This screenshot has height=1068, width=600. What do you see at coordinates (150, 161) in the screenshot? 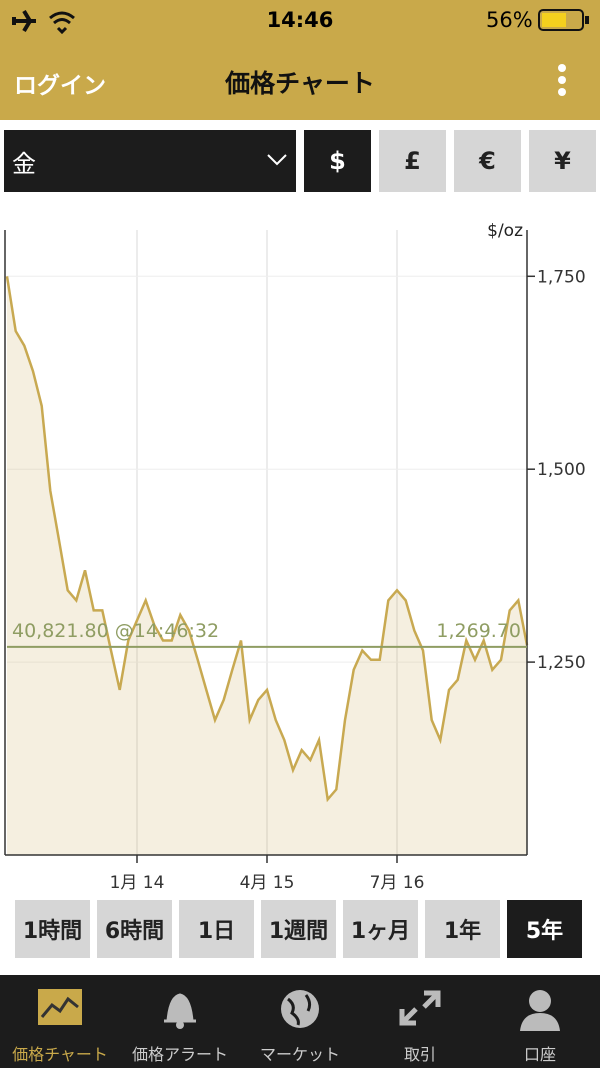
I see `metal-select: 金` at bounding box center [150, 161].